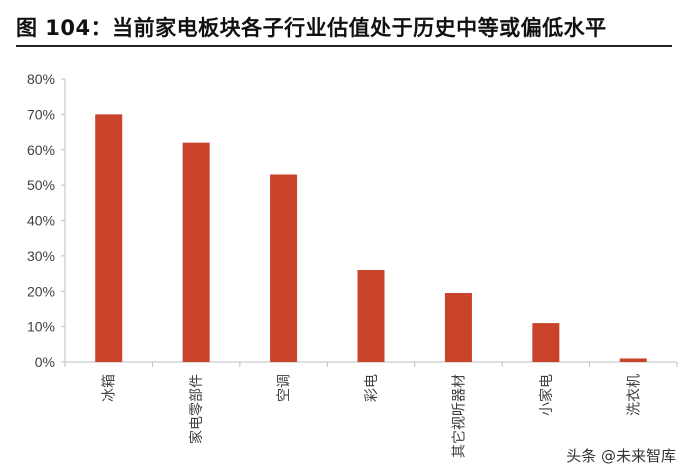 Image resolution: width=688 pixels, height=476 pixels. What do you see at coordinates (41, 291) in the screenshot?
I see `y-tick-label: 20%` at bounding box center [41, 291].